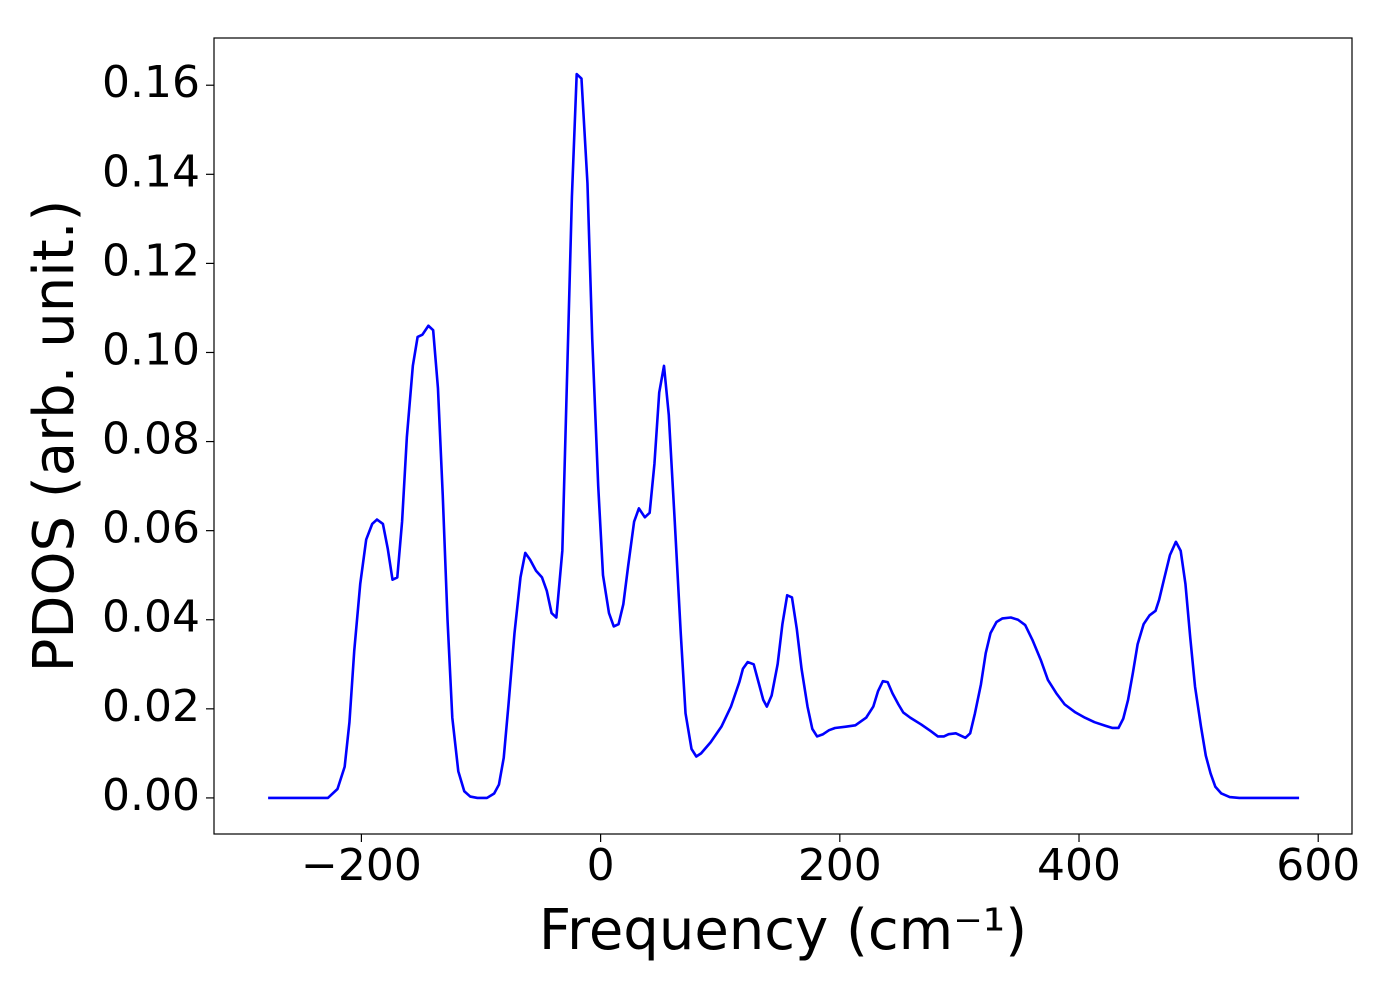 This screenshot has width=1400, height=1000. Describe the element at coordinates (151, 349) in the screenshot. I see `y-tick-label: 0.10` at that location.